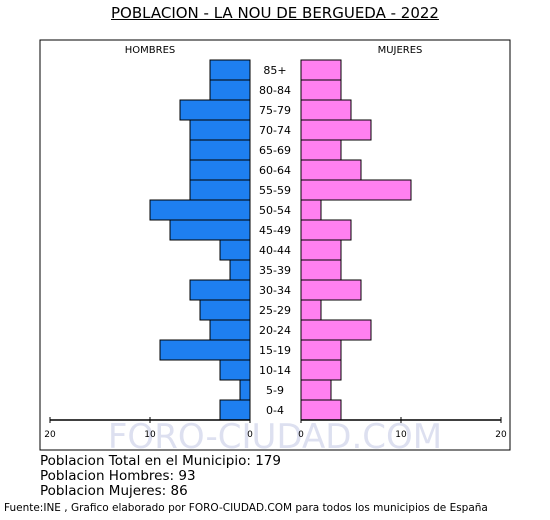 The height and width of the screenshot is (520, 550). I want to click on age-label: 35-39, so click(275, 270).